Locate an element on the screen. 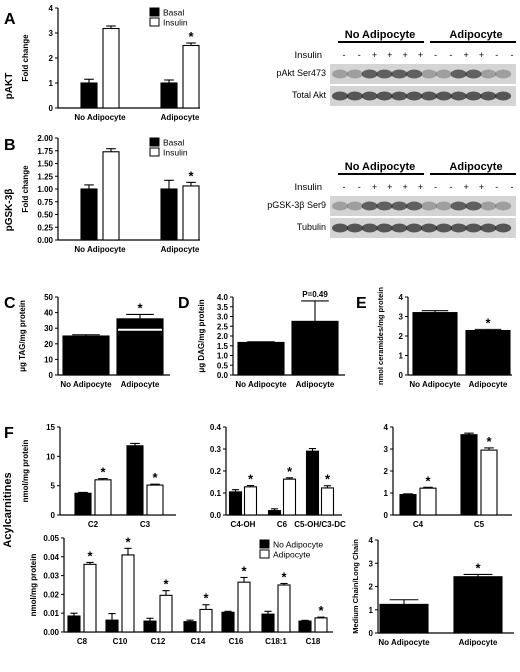 This screenshot has width=520, height=672. row-label-f: Acylcarnitines is located at coordinates (8, 509).